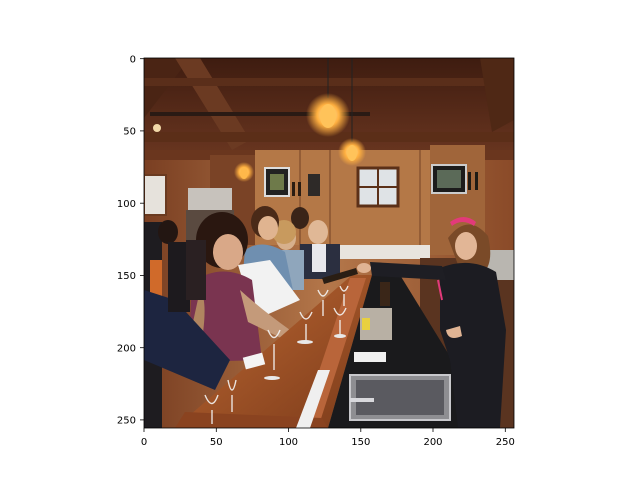  What do you see at coordinates (360, 442) in the screenshot?
I see `x-tick-label: 150` at bounding box center [360, 442].